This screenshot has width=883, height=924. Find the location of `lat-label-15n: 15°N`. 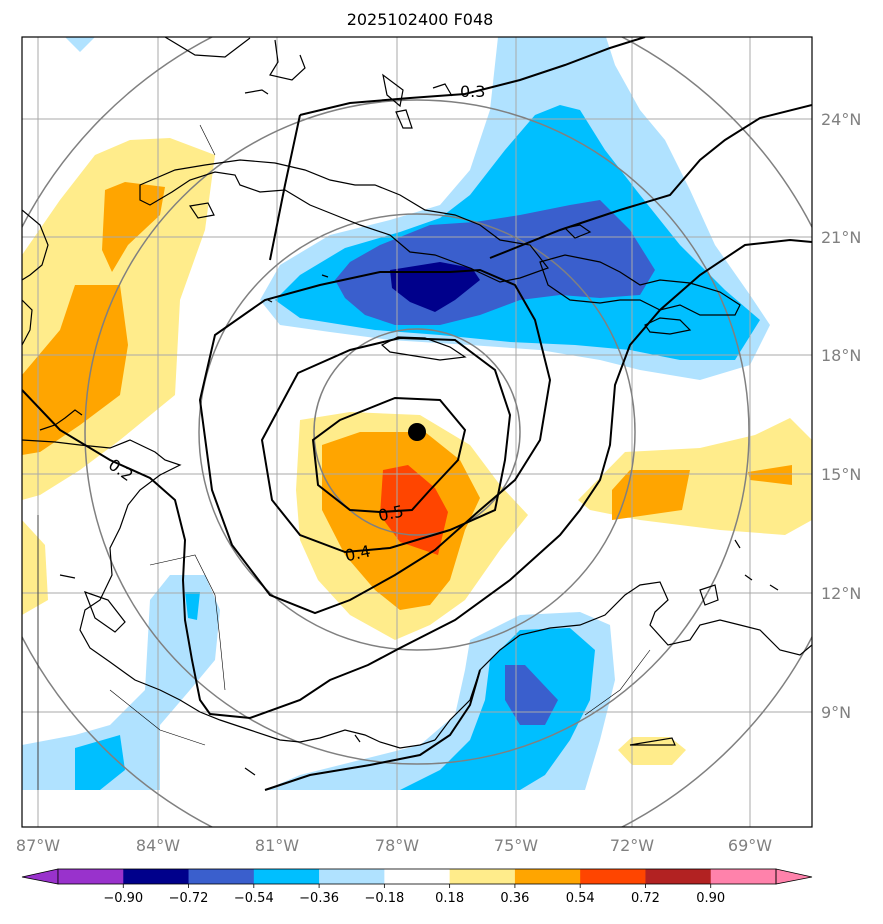

lat-label-15n: 15°N is located at coordinates (841, 474).